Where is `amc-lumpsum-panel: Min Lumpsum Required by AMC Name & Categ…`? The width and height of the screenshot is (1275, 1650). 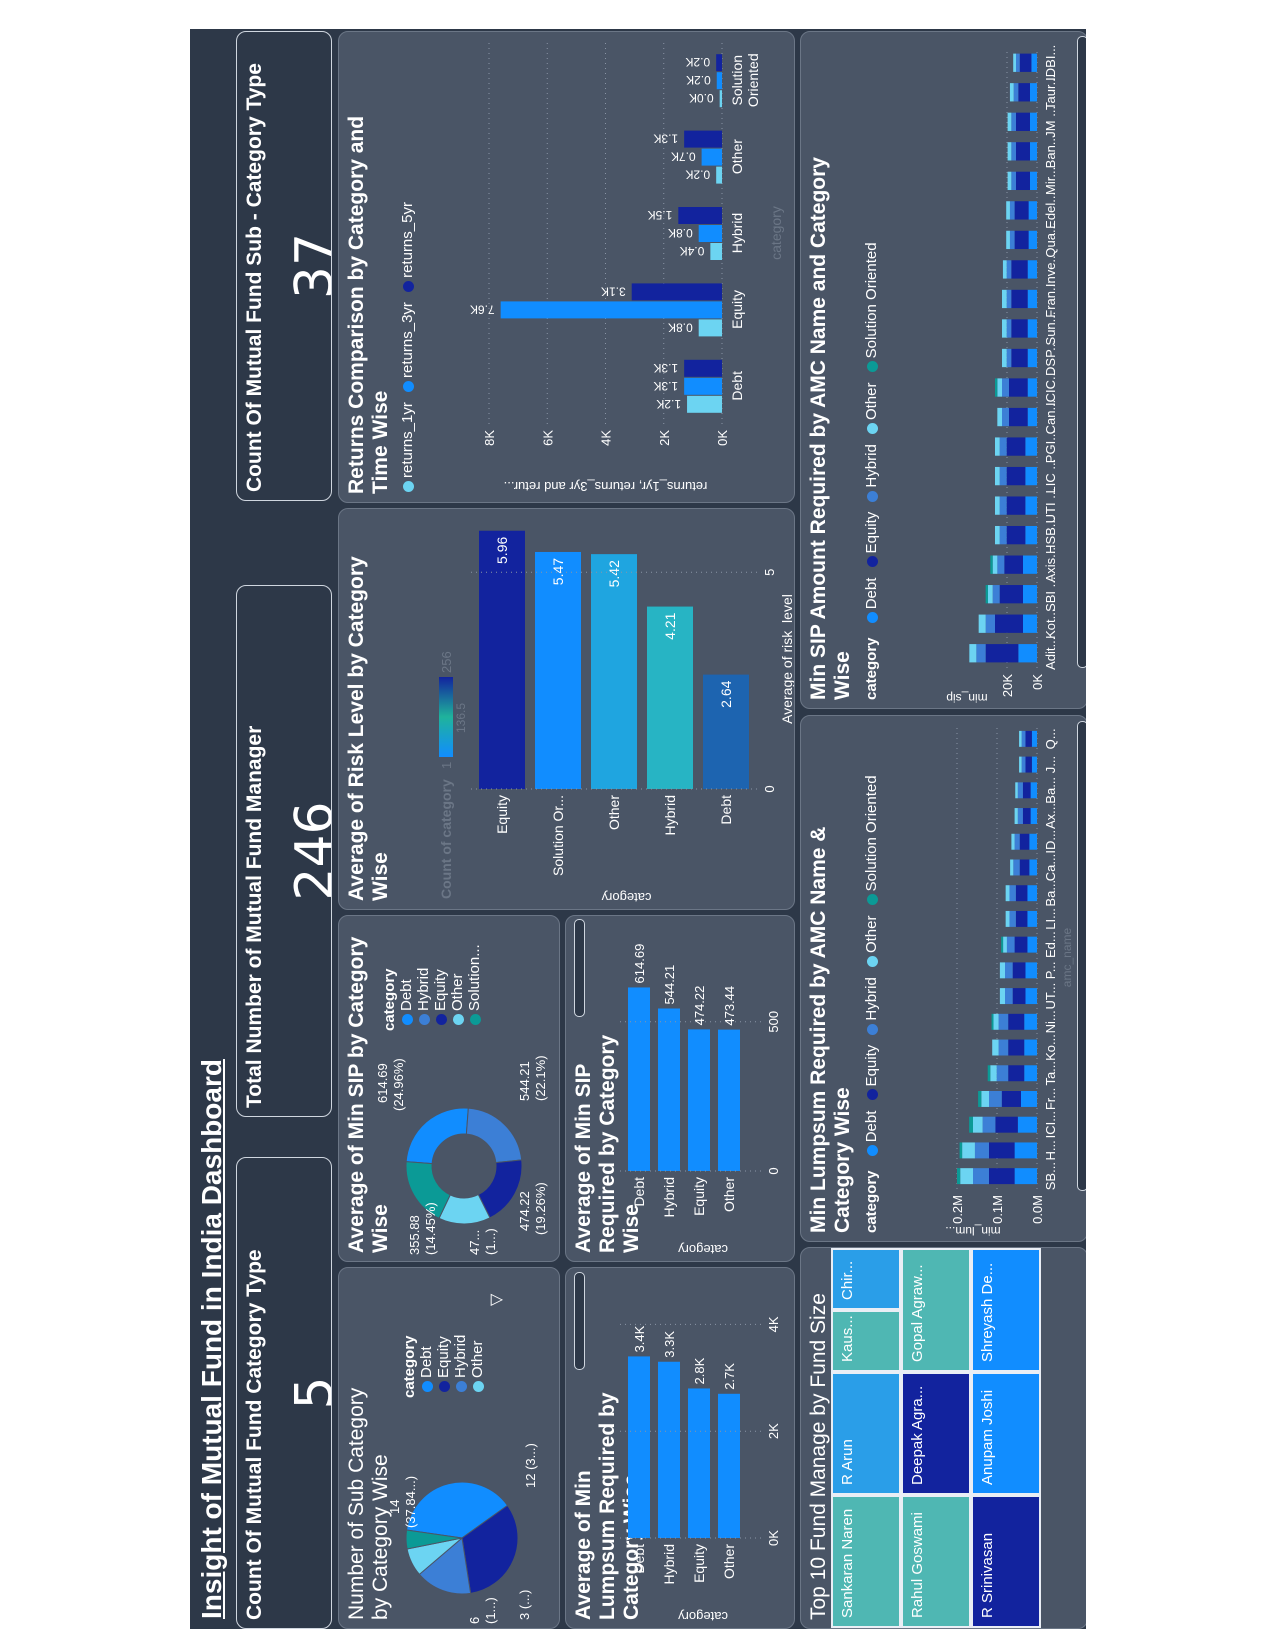
amc-lumpsum-panel: Min Lumpsum Required by AMC Name & Categ… is located at coordinates (943, 978).